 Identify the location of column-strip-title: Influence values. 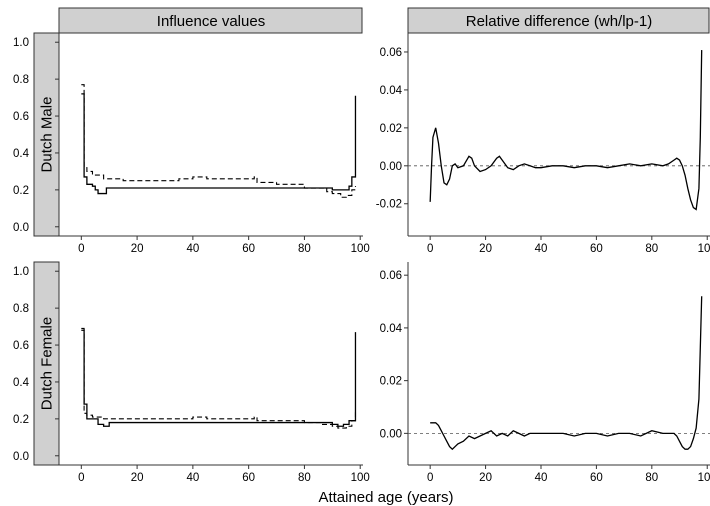
(211, 21).